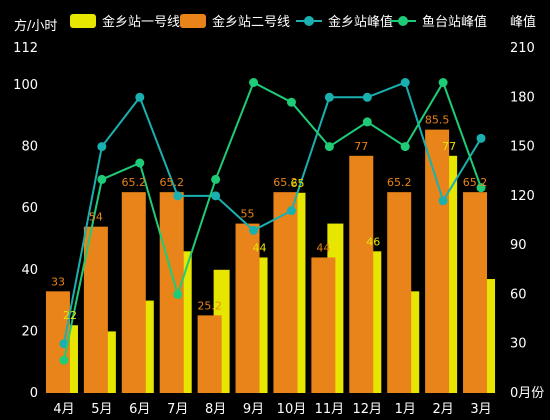  Describe the element at coordinates (330, 409) in the screenshot. I see `x-tick: 11月` at that location.